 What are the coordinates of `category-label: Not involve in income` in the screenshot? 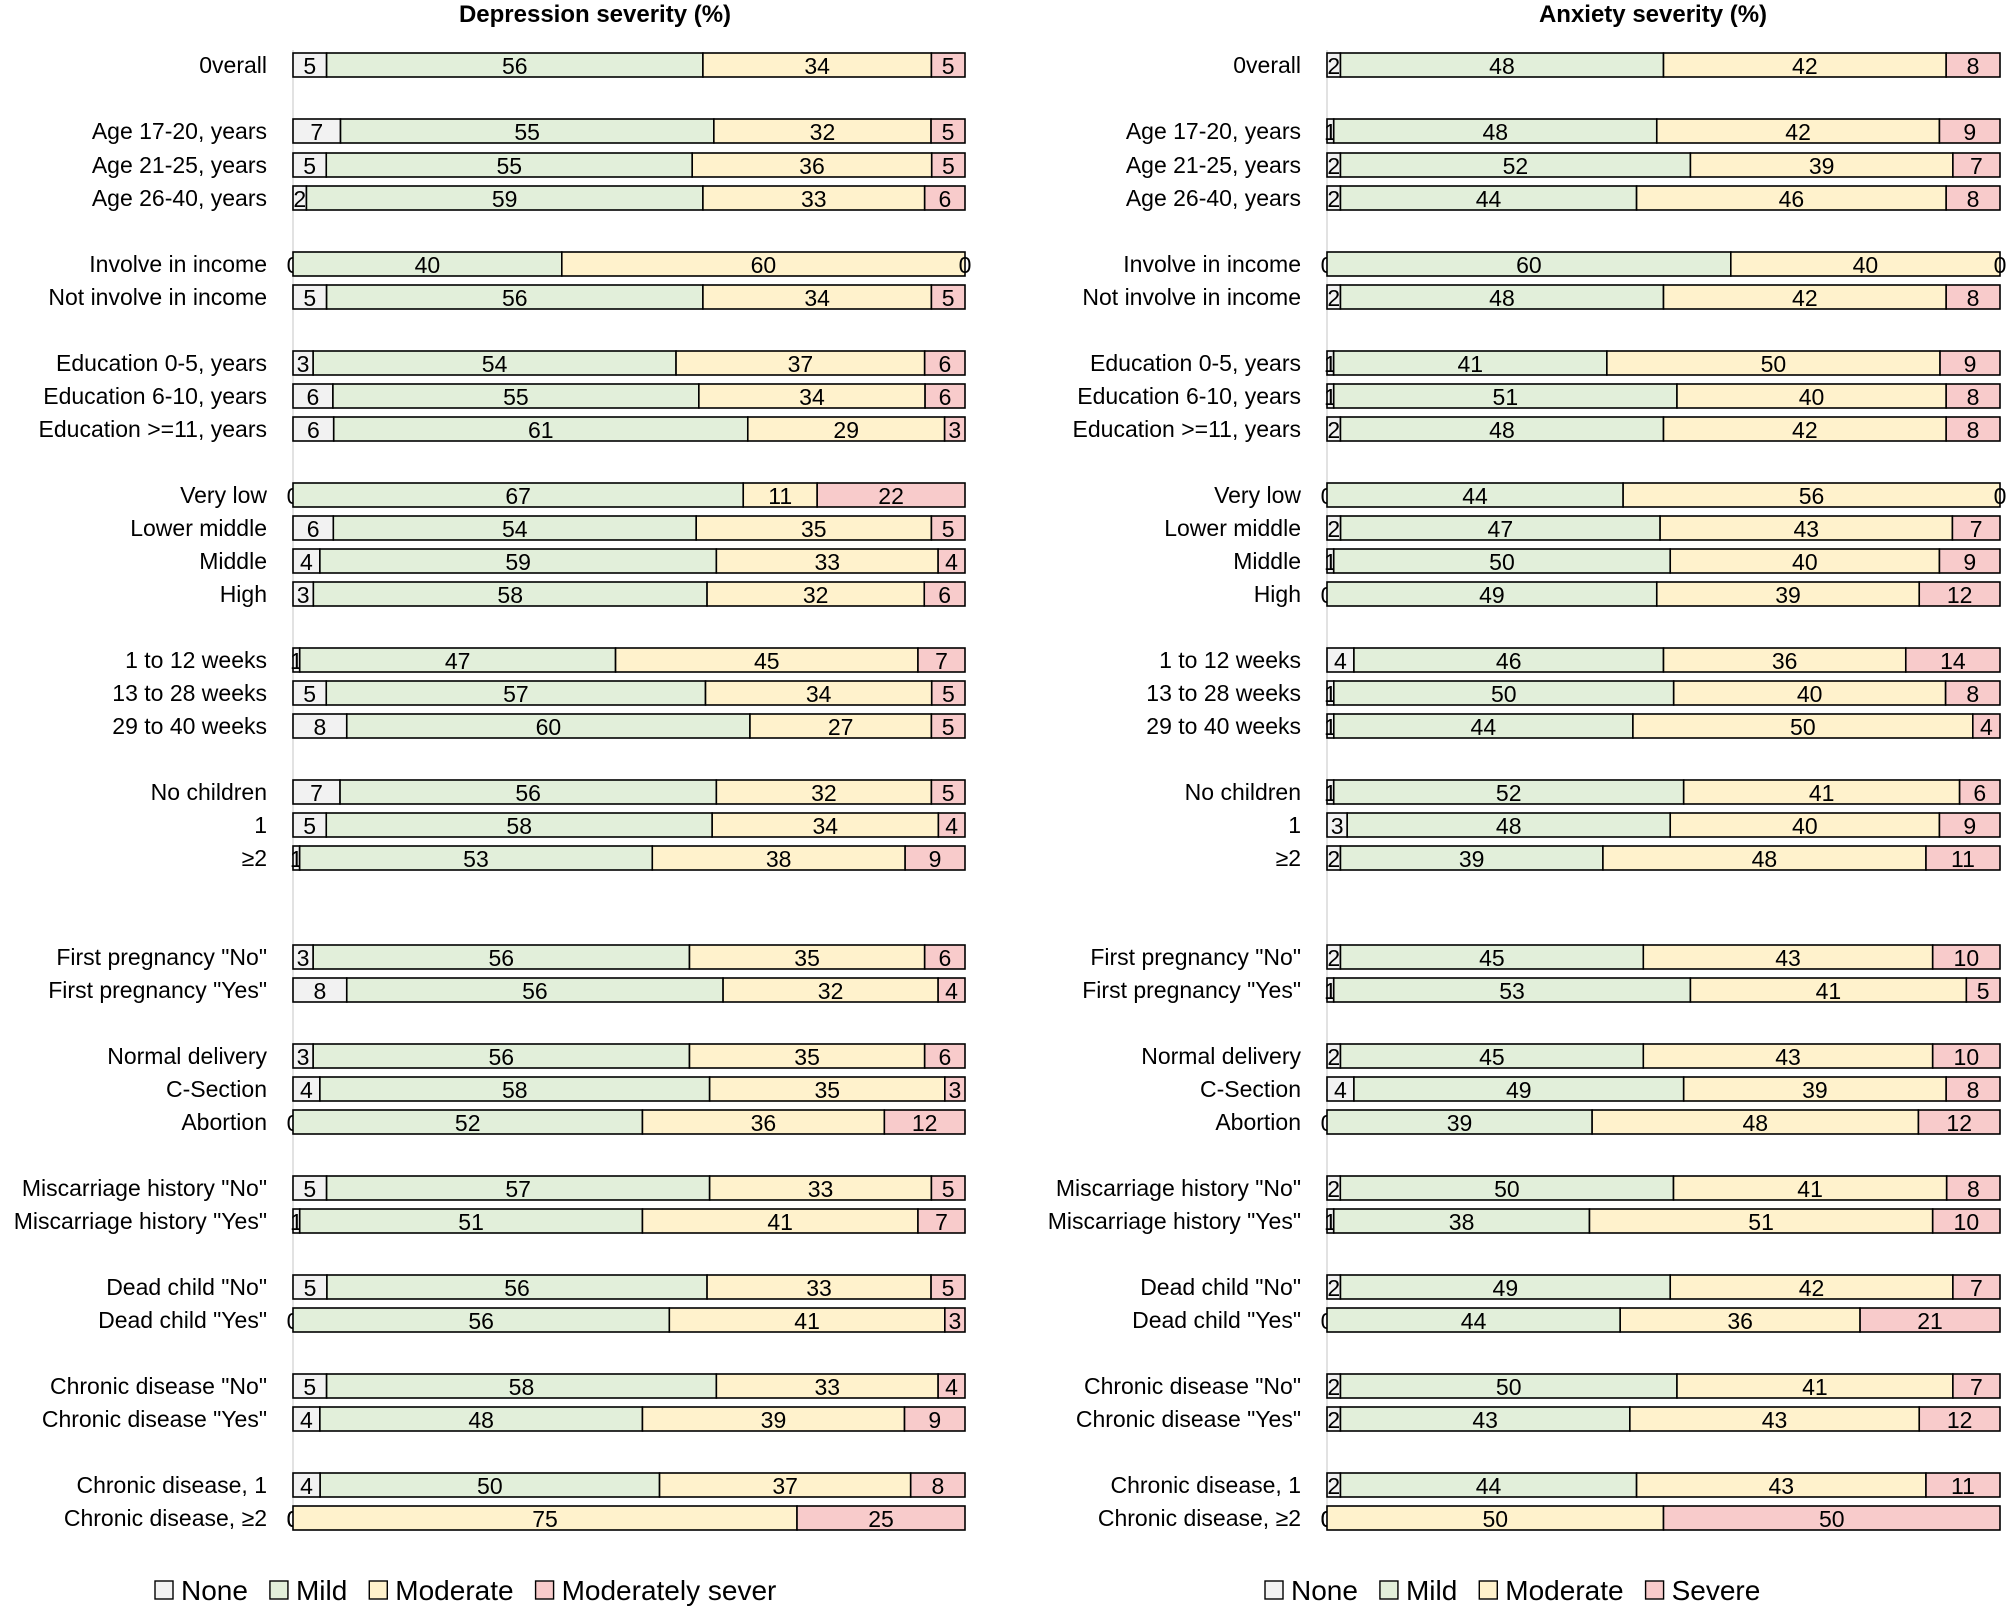 It's located at (157, 297).